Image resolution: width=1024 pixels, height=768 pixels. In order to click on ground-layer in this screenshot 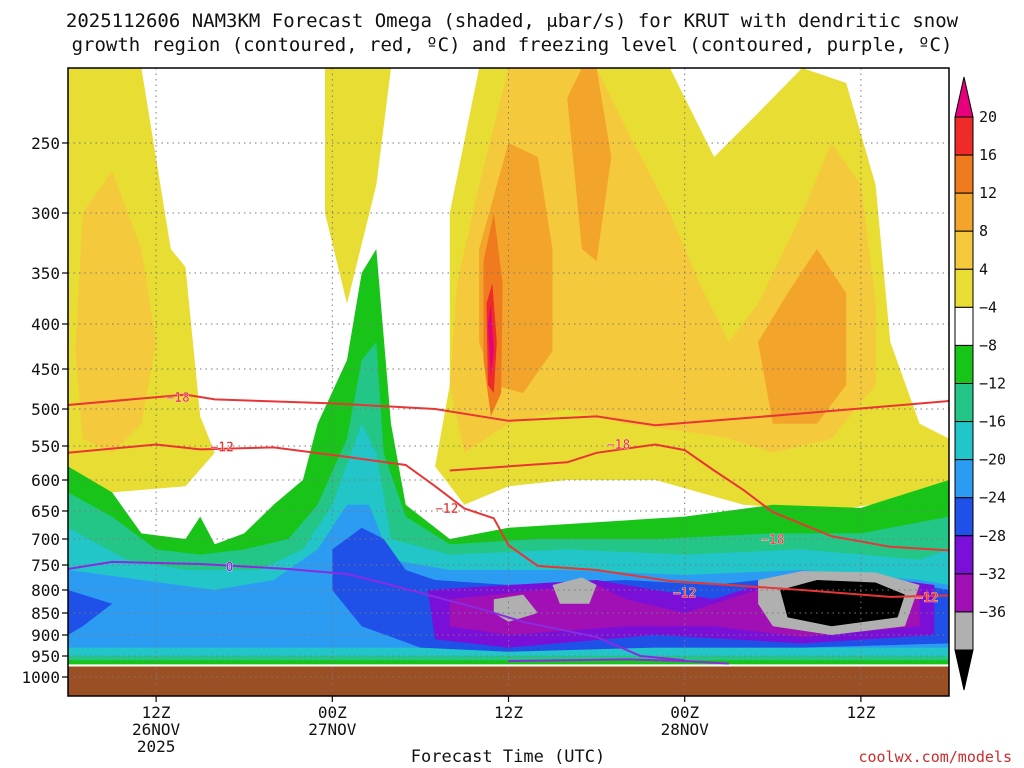, I will do `click(508, 681)`.